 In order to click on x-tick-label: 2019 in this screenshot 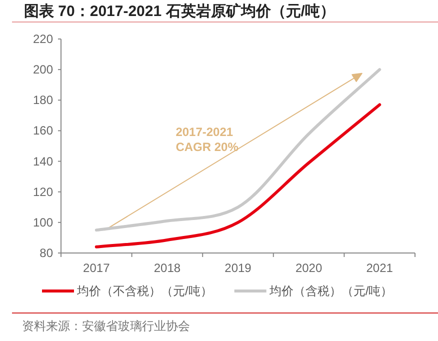, I will do `click(238, 268)`.